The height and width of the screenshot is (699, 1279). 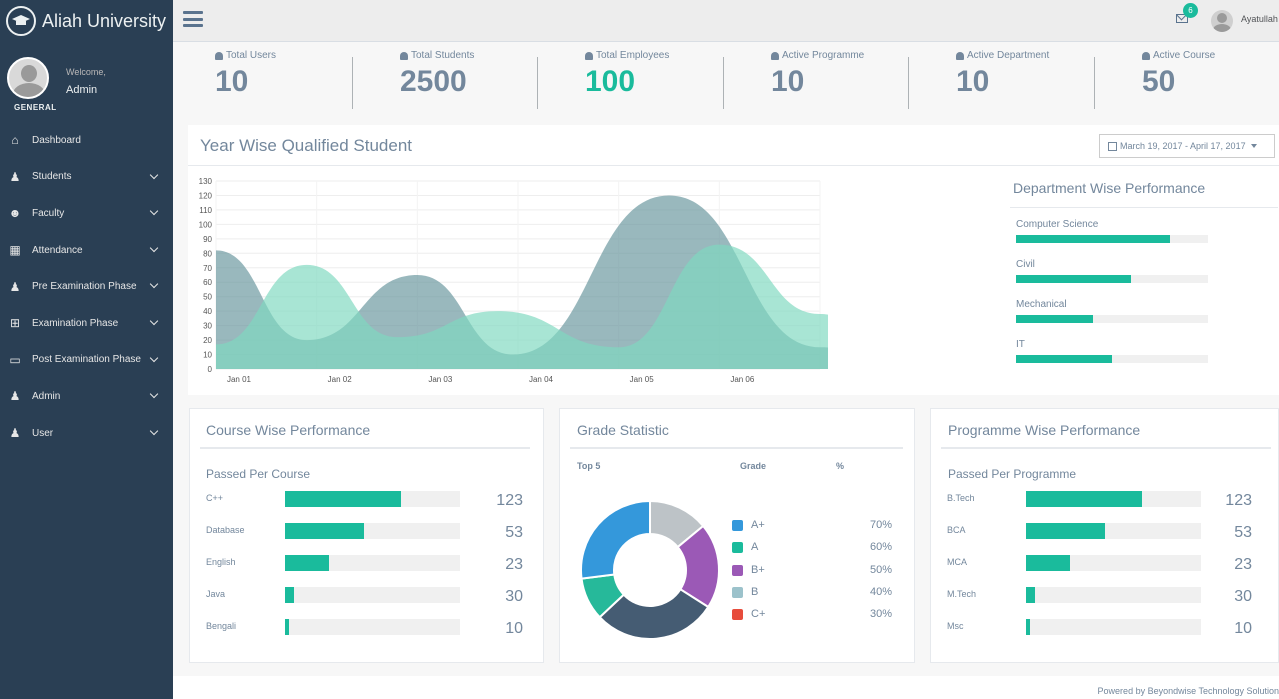 I want to click on y-tick-label: 30, so click(x=207, y=326).